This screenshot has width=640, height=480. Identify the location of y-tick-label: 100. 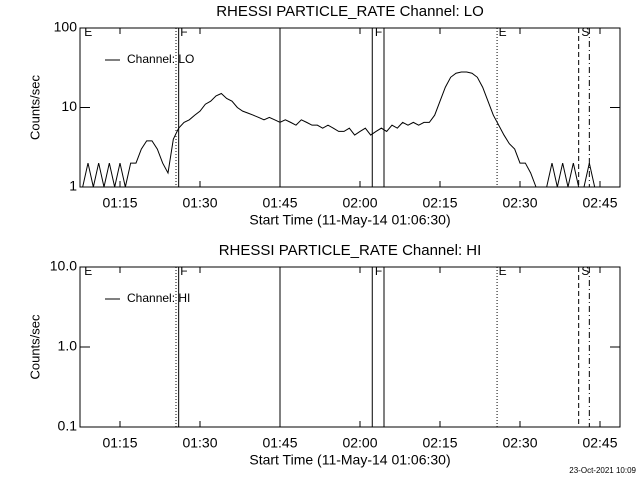
(66, 27).